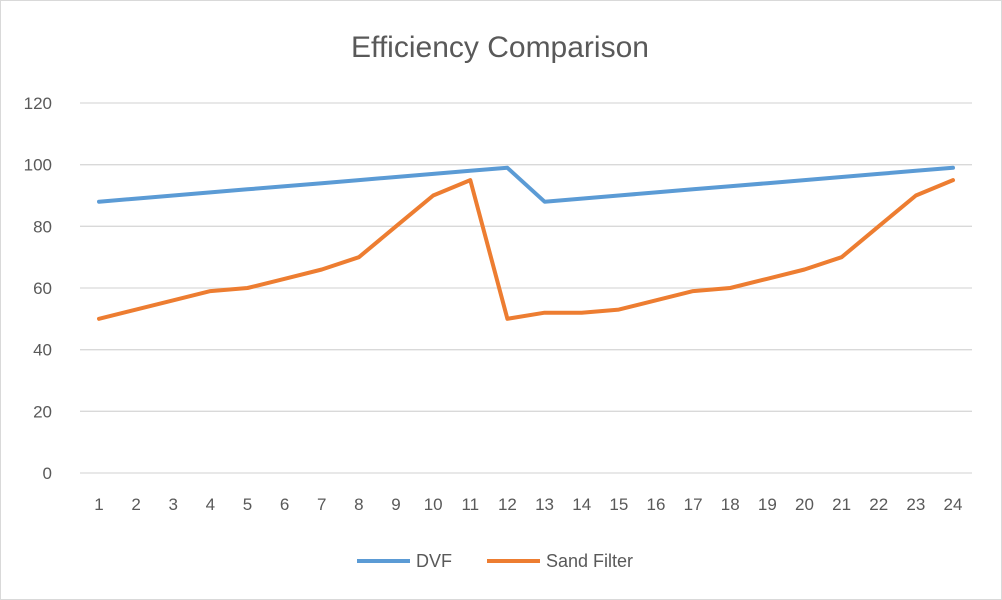 The height and width of the screenshot is (600, 1002). What do you see at coordinates (804, 504) in the screenshot?
I see `x-tick-label: 20` at bounding box center [804, 504].